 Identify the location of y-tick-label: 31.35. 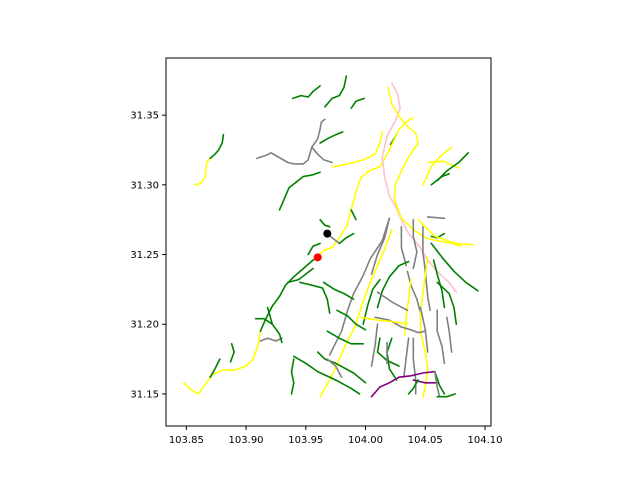
(144, 116).